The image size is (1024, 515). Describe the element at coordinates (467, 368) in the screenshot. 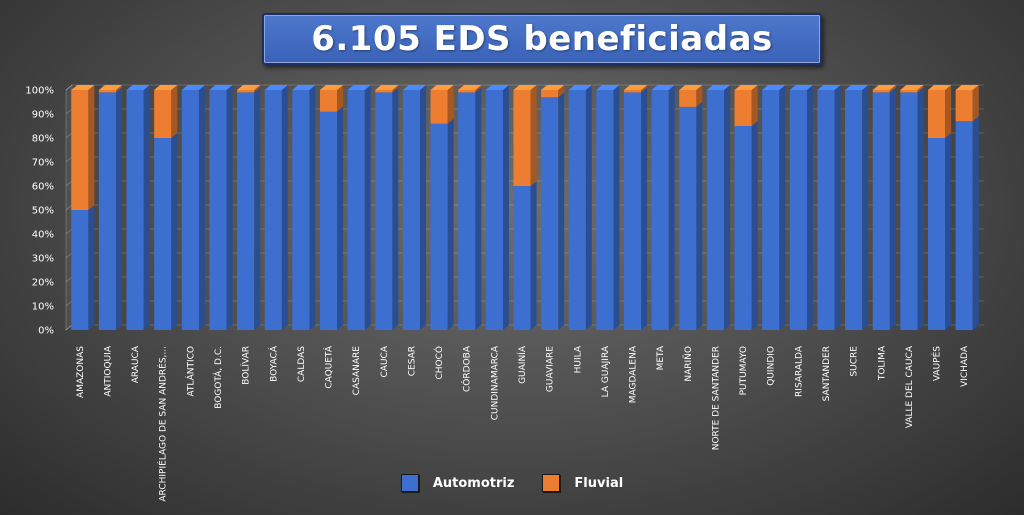

I see `category-label: CÓRDOBA` at that location.